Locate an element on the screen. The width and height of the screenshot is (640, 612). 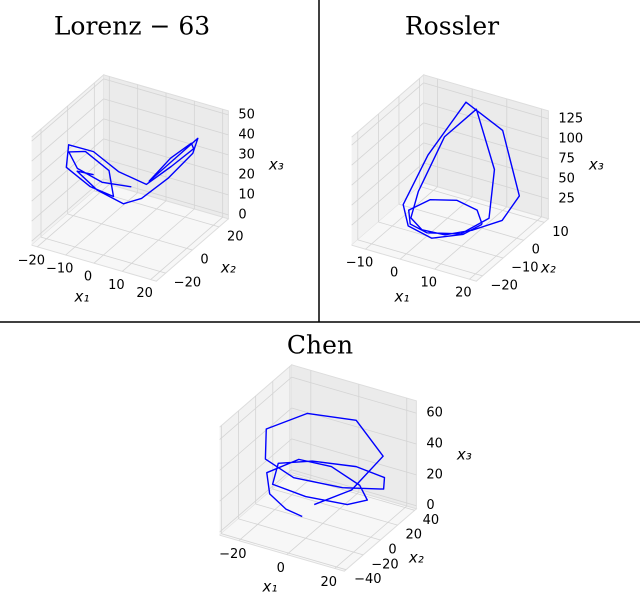
z-tick-label: 75 is located at coordinates (566, 158).